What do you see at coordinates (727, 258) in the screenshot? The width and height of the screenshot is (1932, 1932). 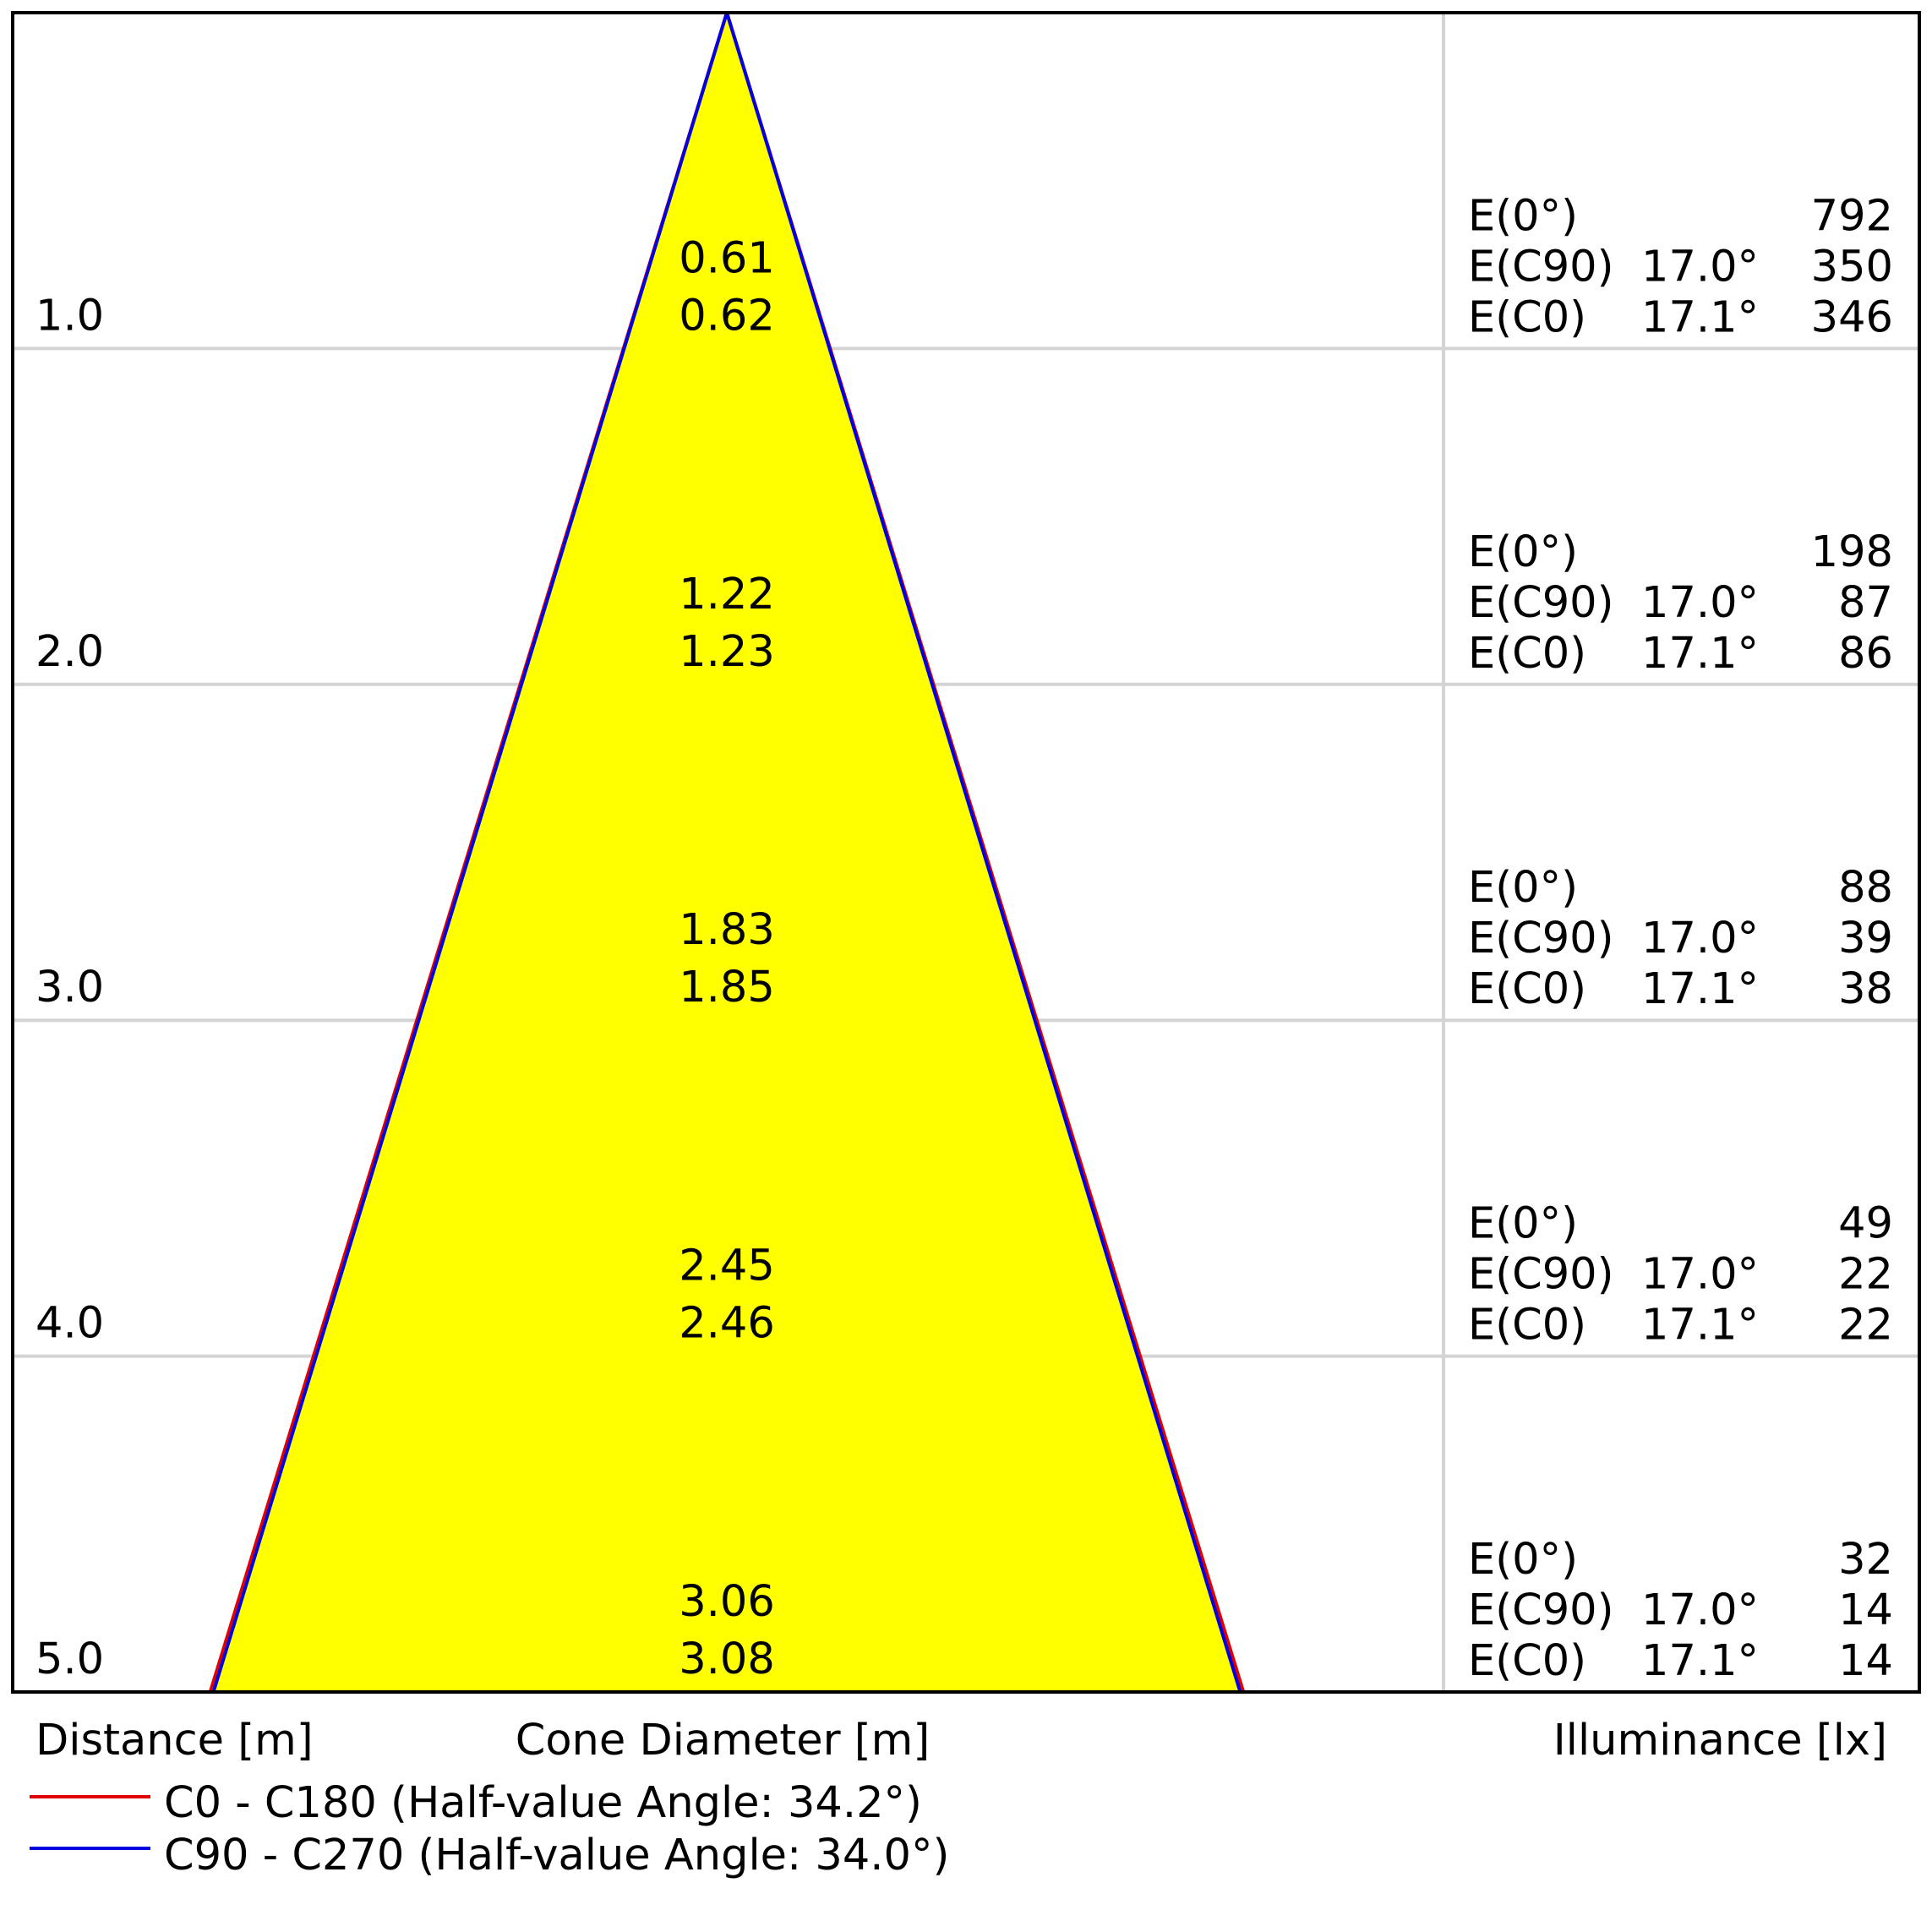 I see `cone-diameter-c90: 0.61` at bounding box center [727, 258].